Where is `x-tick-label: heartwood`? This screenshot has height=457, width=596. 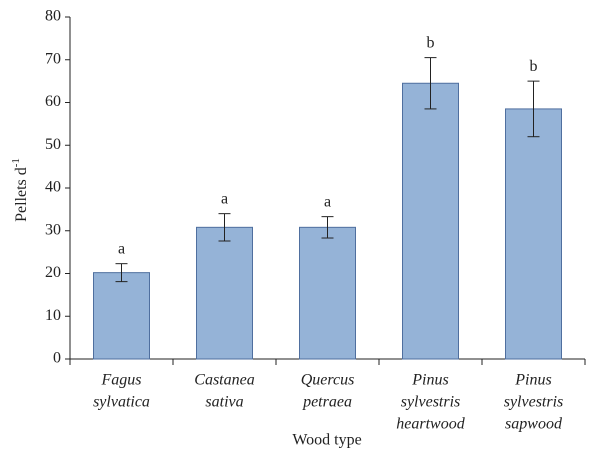 x-tick-label: heartwood is located at coordinates (430, 424).